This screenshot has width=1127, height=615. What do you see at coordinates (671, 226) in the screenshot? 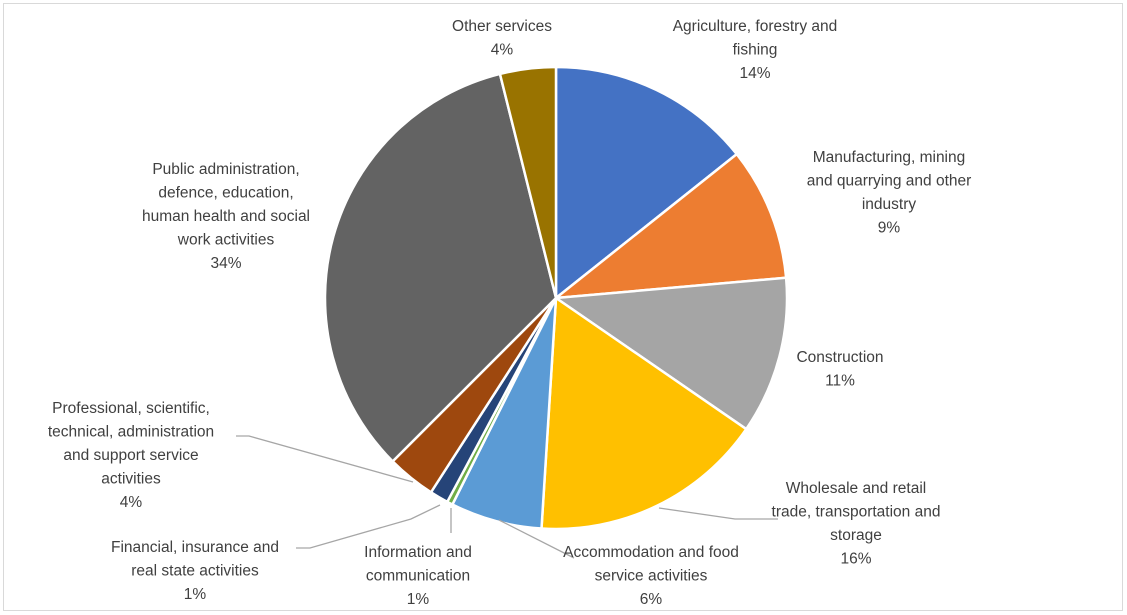
I see `pie-slice-manufacturing-mining-and-quarrying-and-o` at bounding box center [671, 226].